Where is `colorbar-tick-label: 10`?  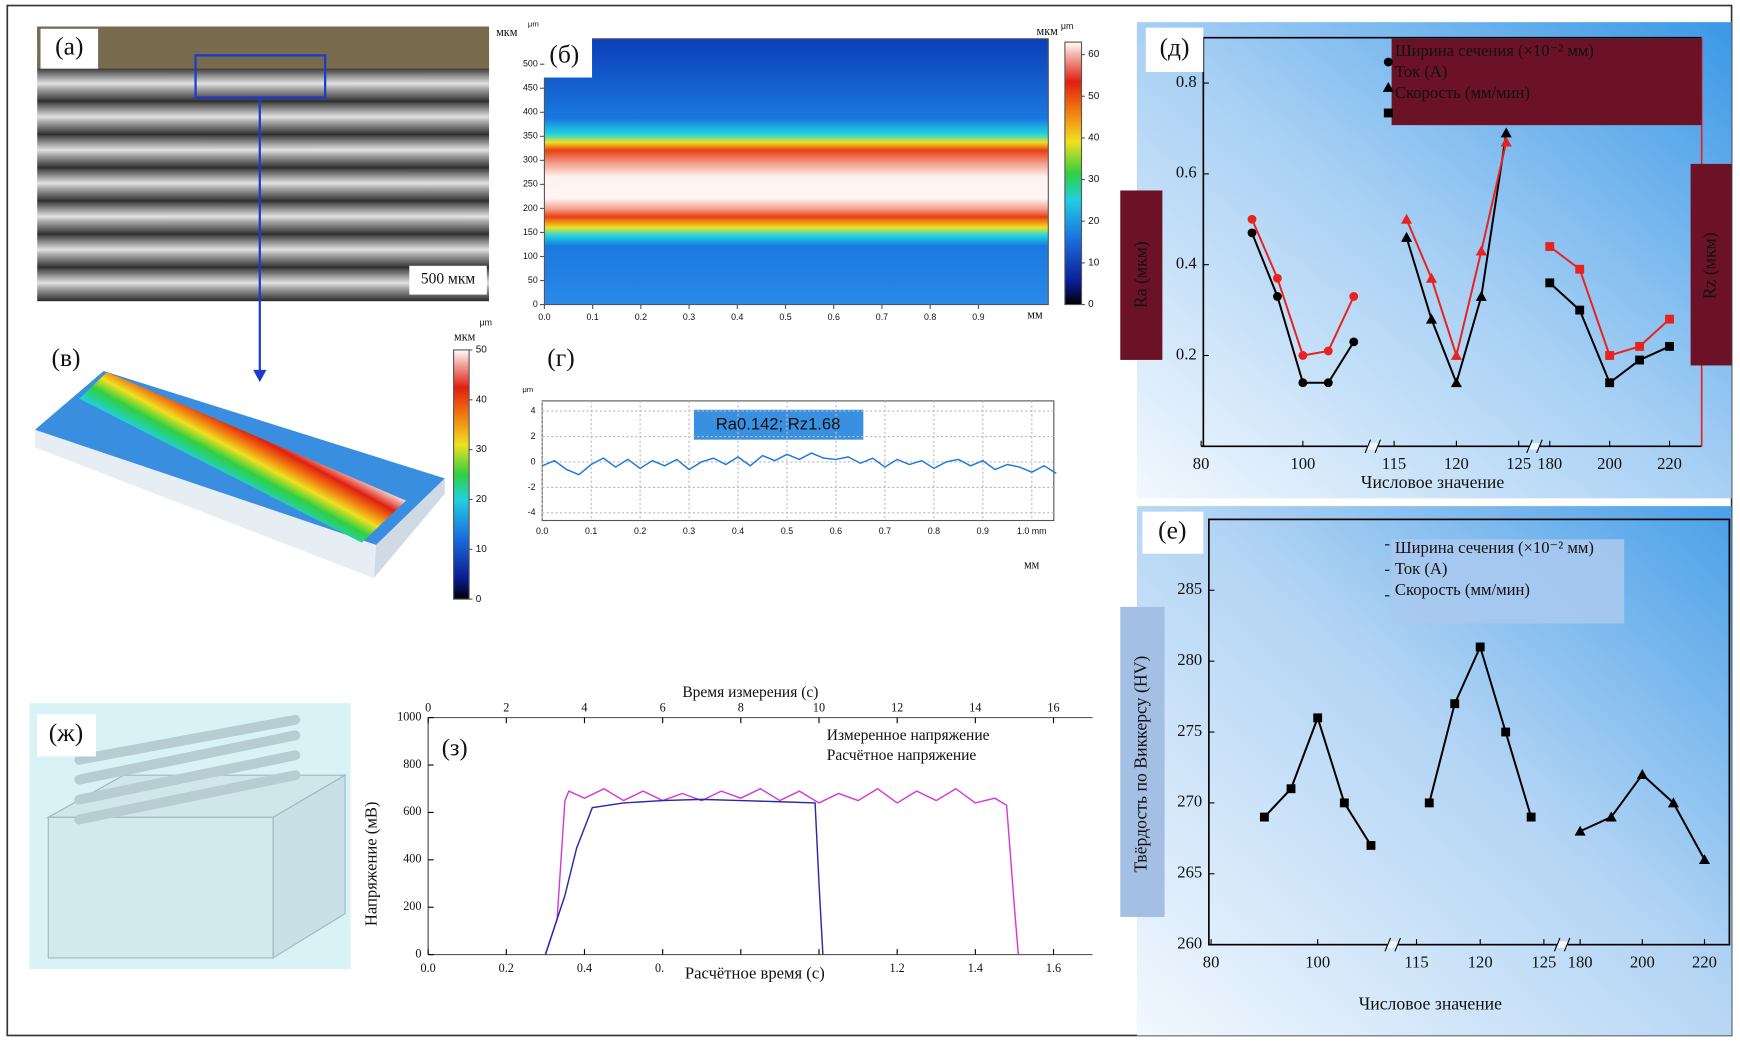 colorbar-tick-label: 10 is located at coordinates (482, 549).